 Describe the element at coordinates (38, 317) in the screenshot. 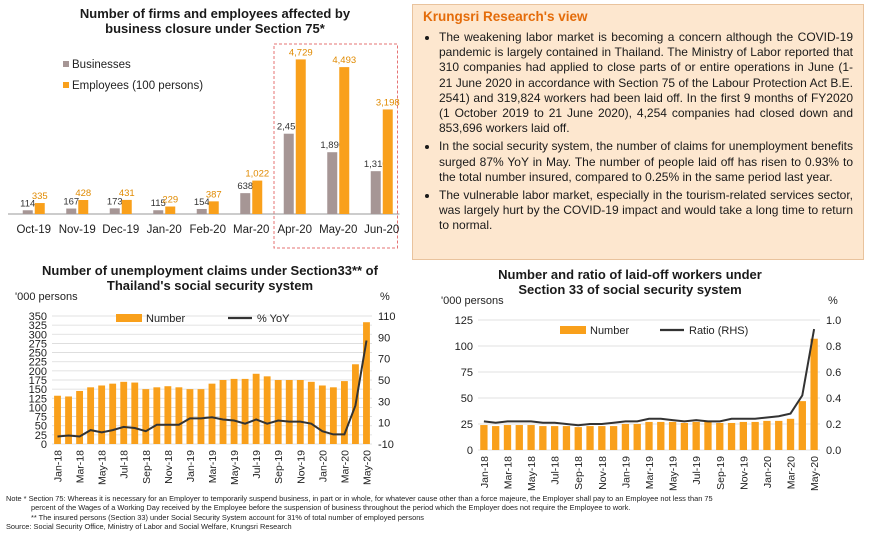

I see `y-tick-label-left: 350` at that location.